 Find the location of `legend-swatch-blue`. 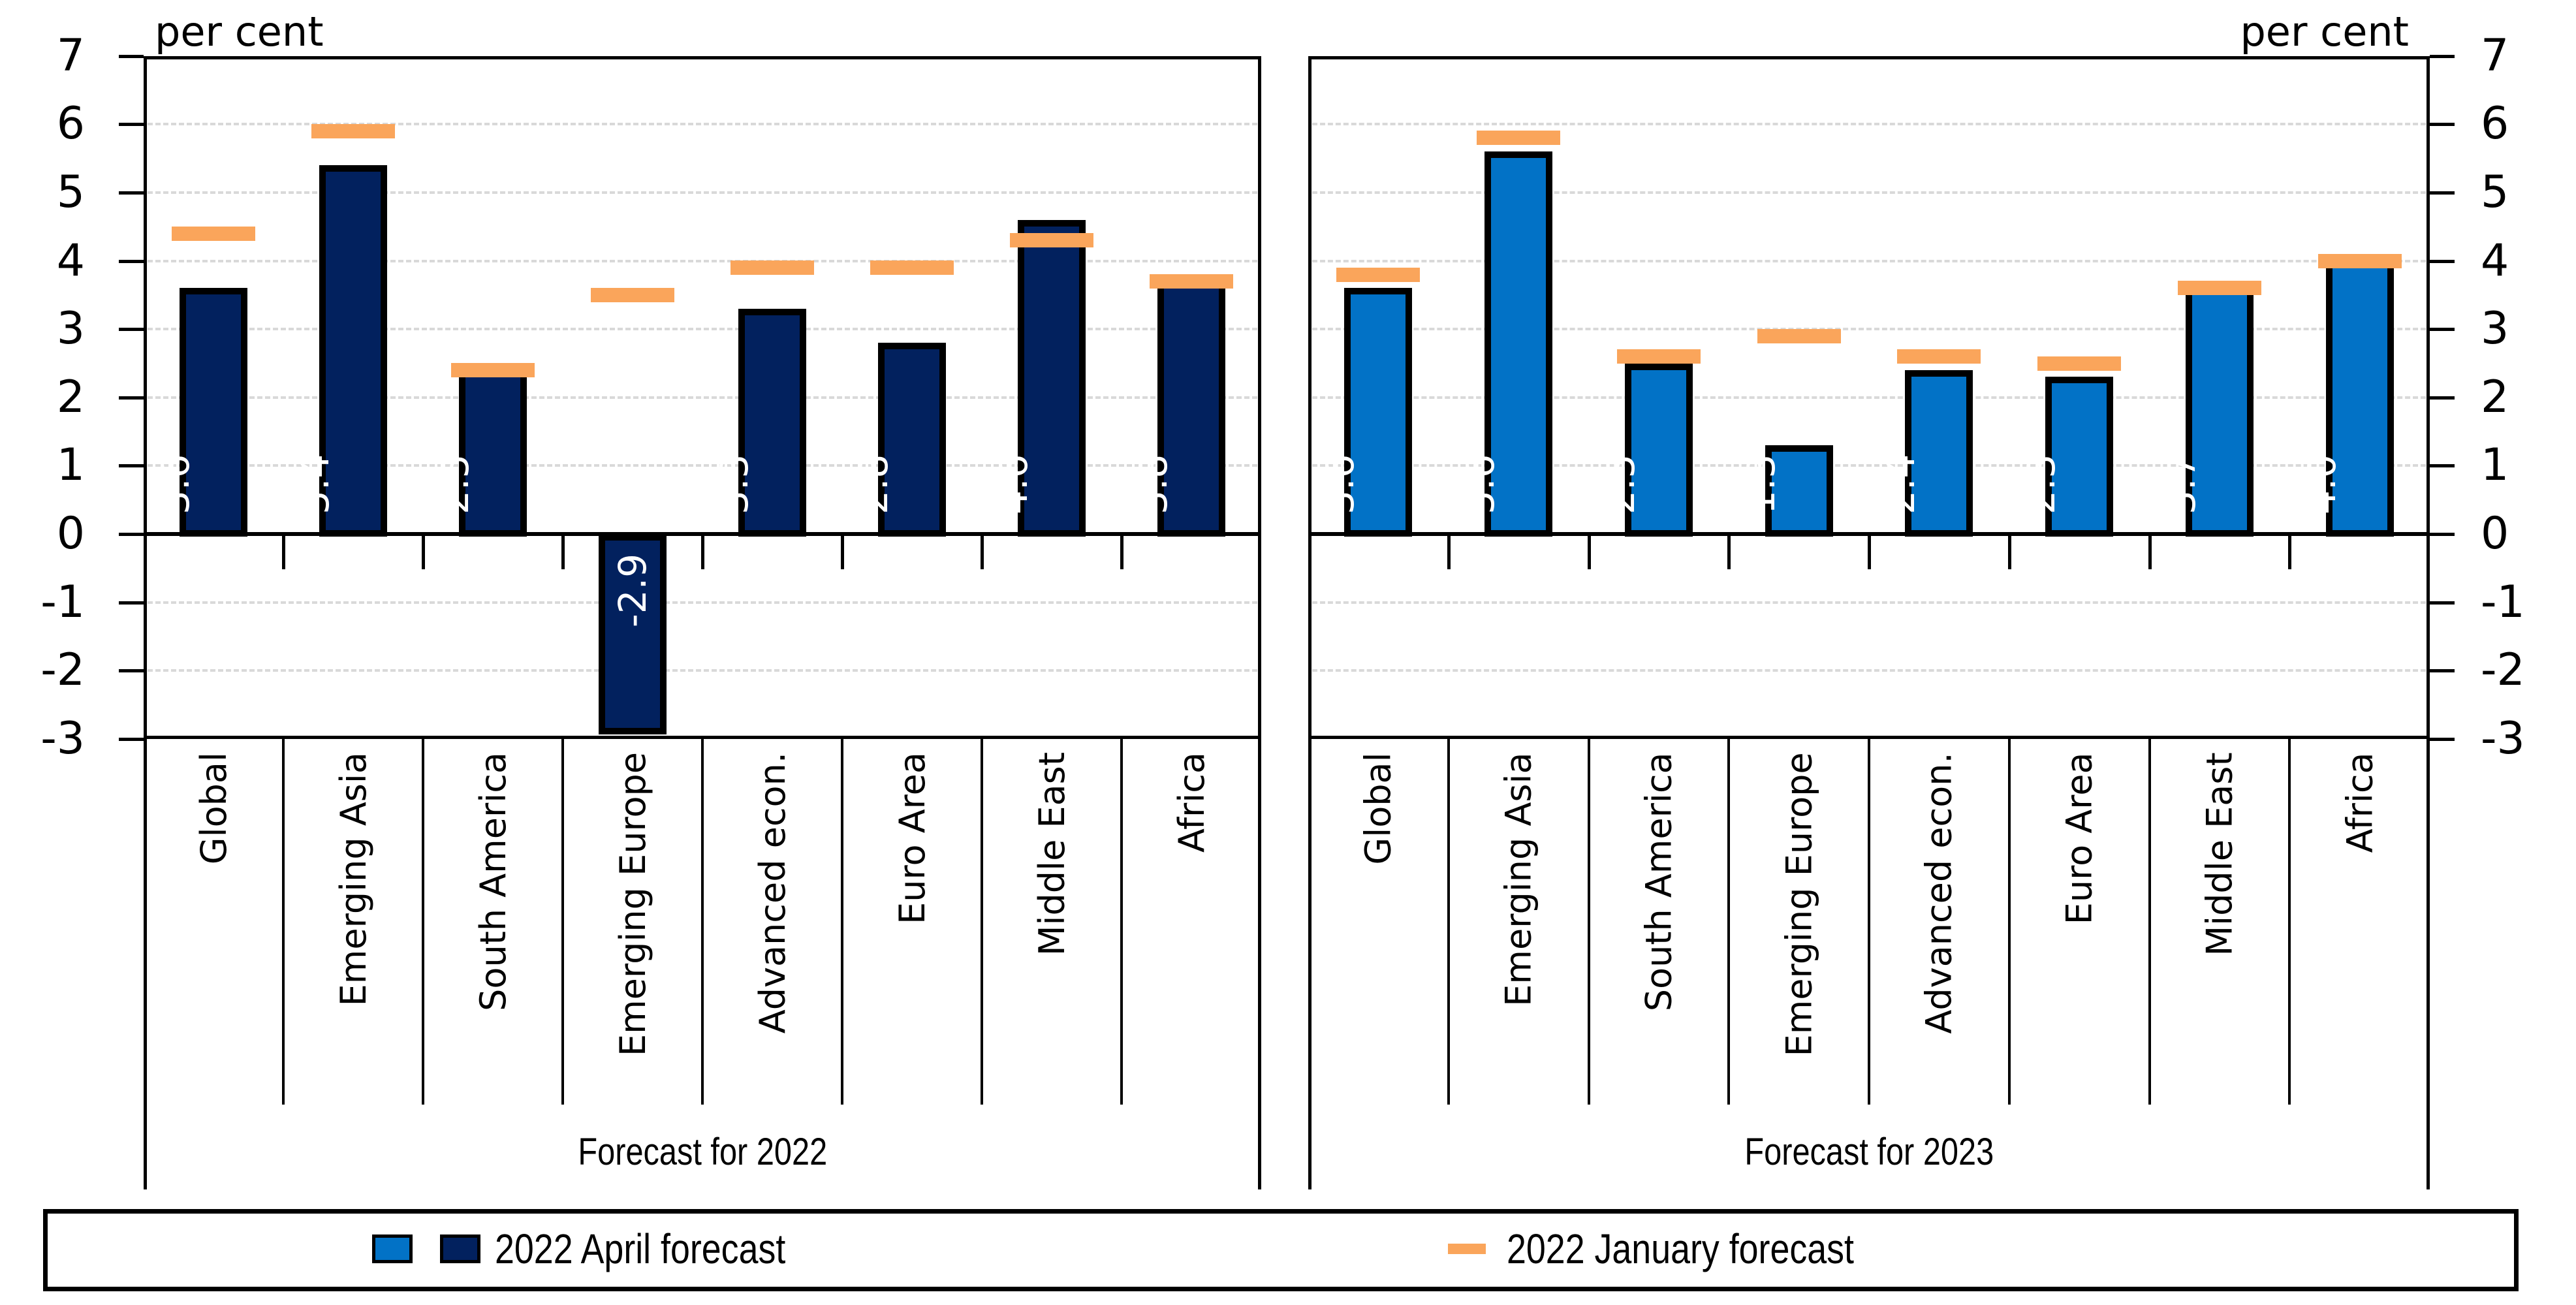

legend-swatch-blue is located at coordinates (392, 1248).